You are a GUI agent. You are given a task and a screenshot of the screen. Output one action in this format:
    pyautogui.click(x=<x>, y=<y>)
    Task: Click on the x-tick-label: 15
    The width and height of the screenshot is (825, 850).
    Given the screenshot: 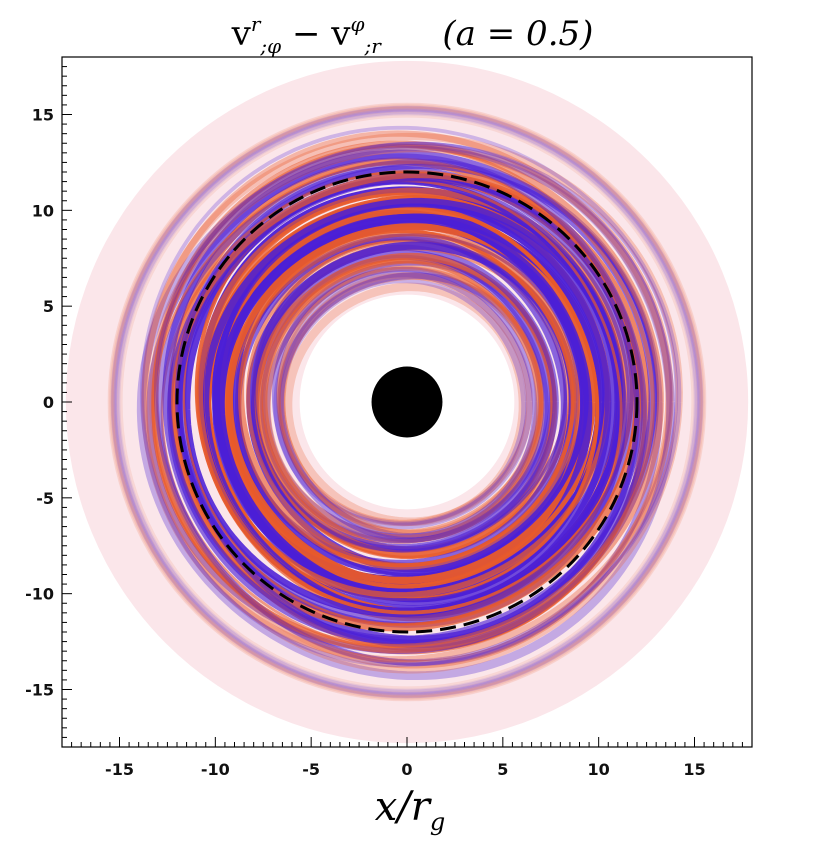 What is the action you would take?
    pyautogui.click(x=694, y=769)
    